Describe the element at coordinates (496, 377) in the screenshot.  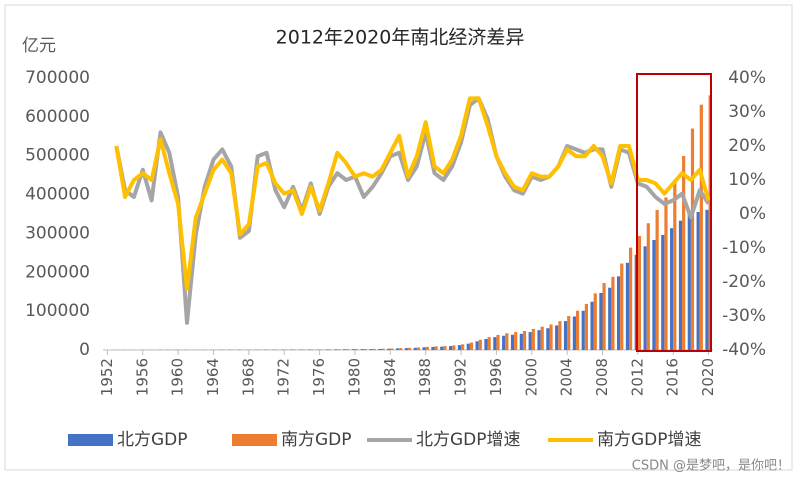
I see `x-tick-label: 1996` at that location.